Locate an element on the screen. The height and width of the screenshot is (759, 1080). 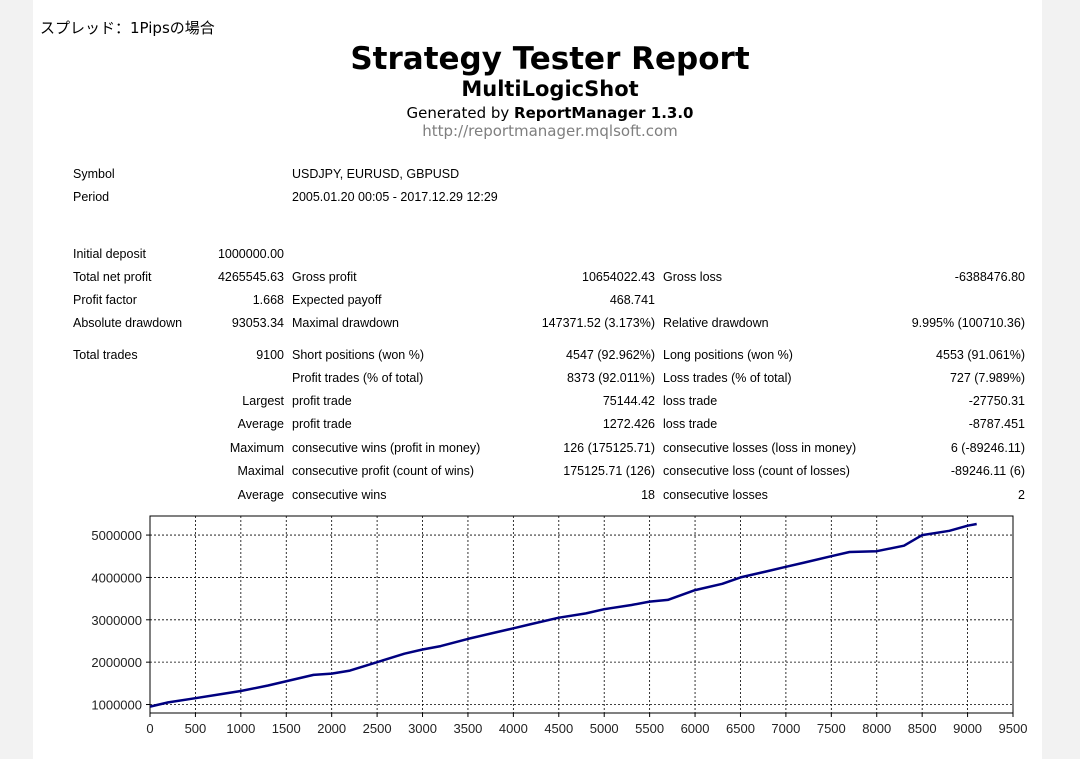
x-tick-label: 9500 is located at coordinates (1013, 728).